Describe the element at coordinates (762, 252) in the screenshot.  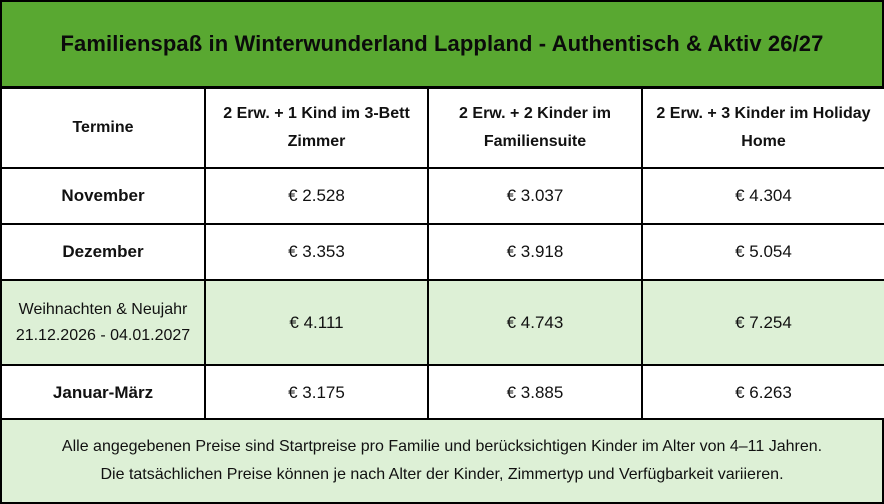
I see `price-cell: € 5.054` at that location.